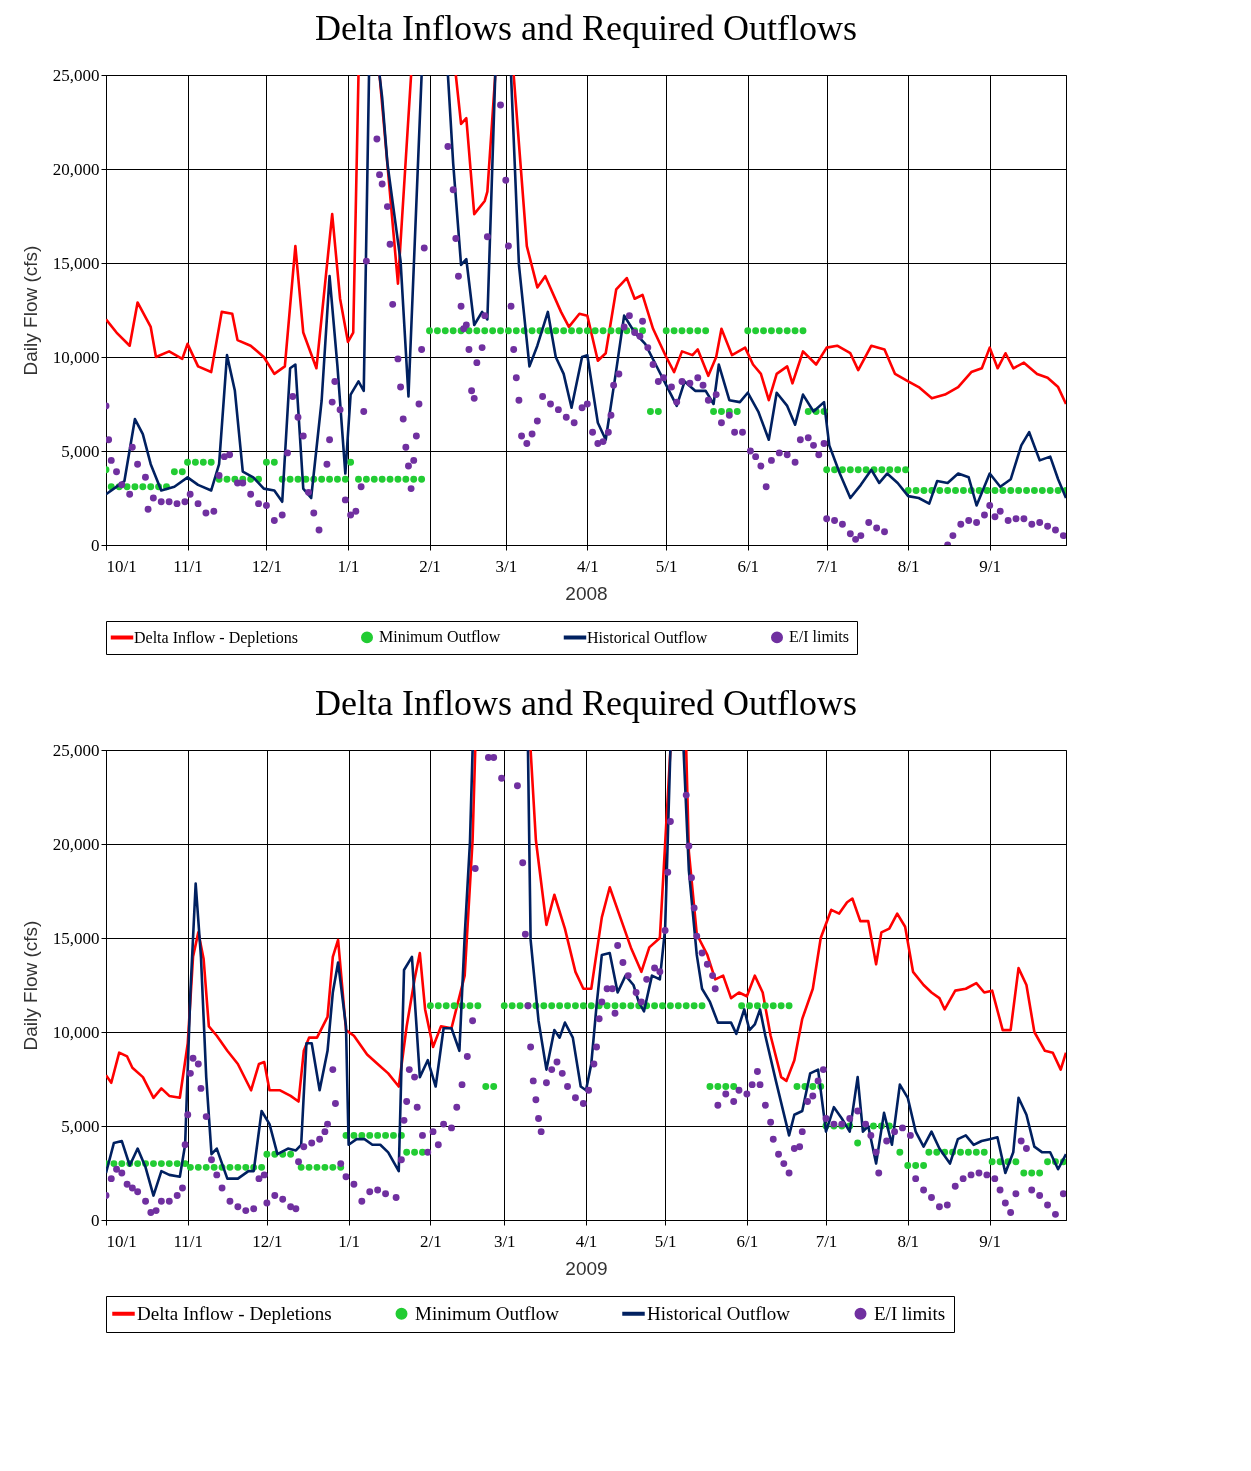 The width and height of the screenshot is (1251, 1471). What do you see at coordinates (586, 1268) in the screenshot?
I see `x-axis-title: 2009` at bounding box center [586, 1268].